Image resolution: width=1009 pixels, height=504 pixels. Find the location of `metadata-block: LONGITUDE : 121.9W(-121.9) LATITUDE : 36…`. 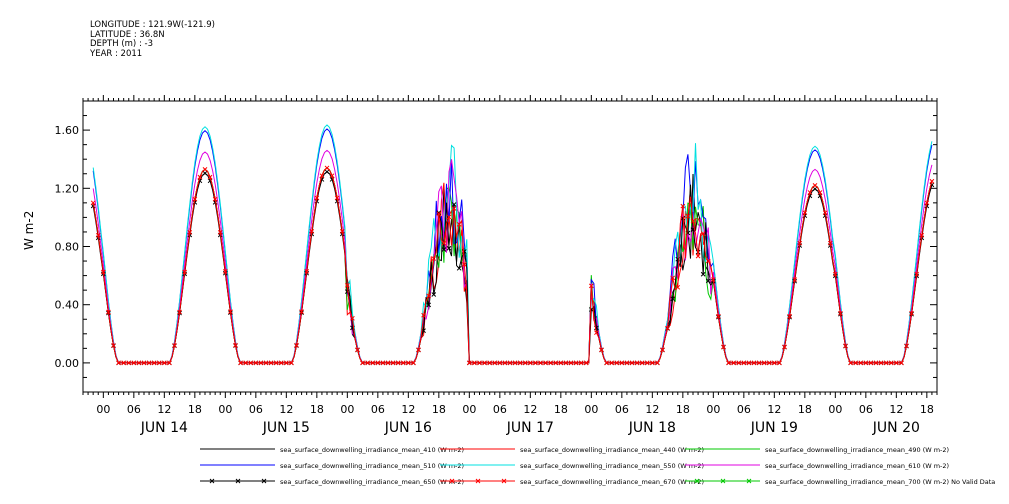

metadata-block: LONGITUDE : 121.9W(-121.9) LATITUDE : 36… is located at coordinates (152, 39).